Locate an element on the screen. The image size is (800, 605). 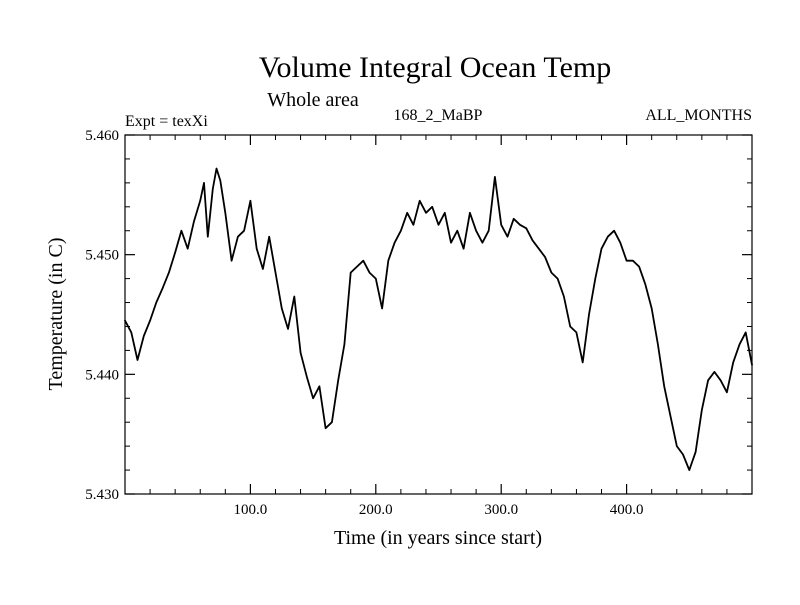
x-tick-label: 200.0 is located at coordinates (376, 510).